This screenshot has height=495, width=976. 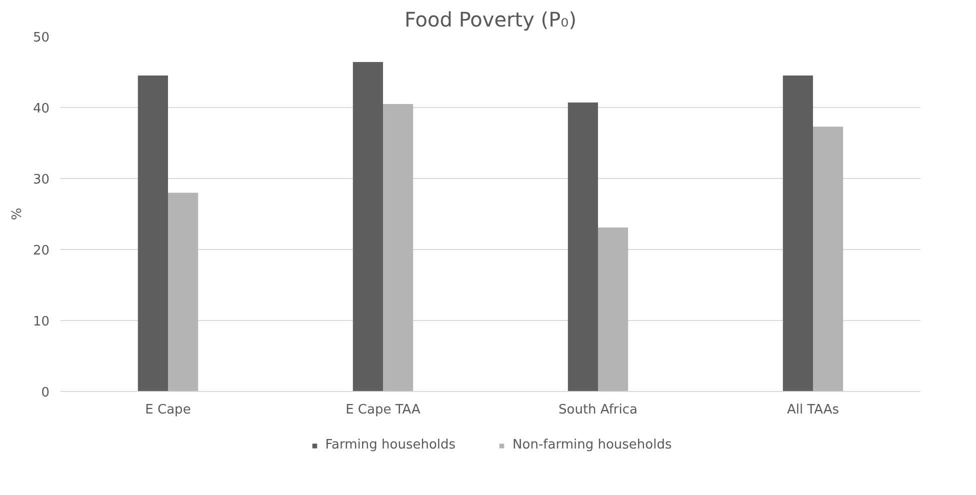 What do you see at coordinates (41, 109) in the screenshot?
I see `y-tick-label: 40` at bounding box center [41, 109].